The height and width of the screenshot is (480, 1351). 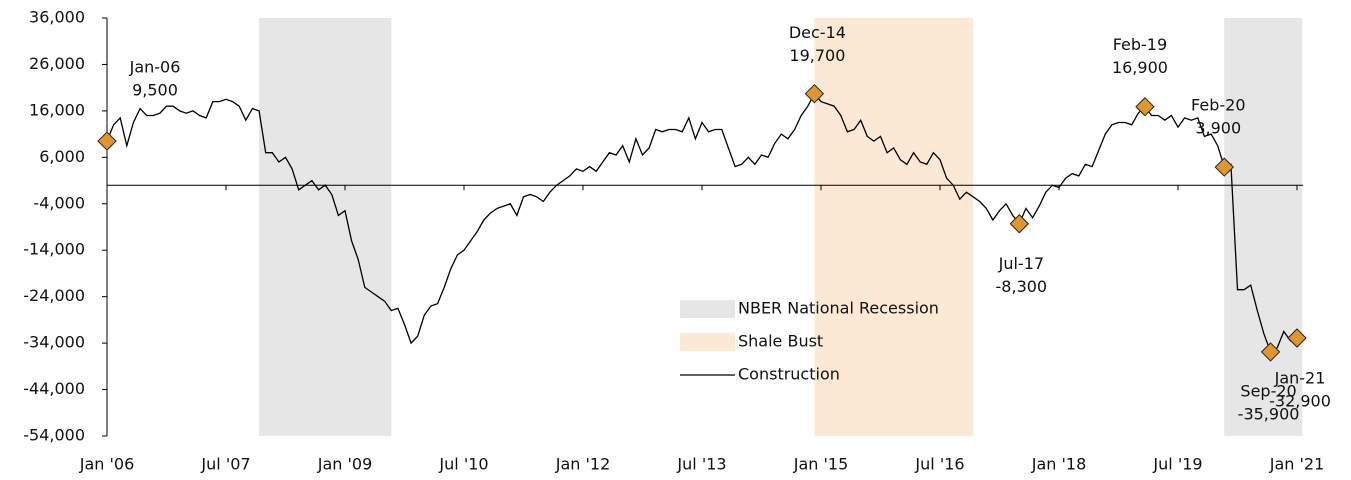 I want to click on annotation-value: -8,300, so click(x=1022, y=286).